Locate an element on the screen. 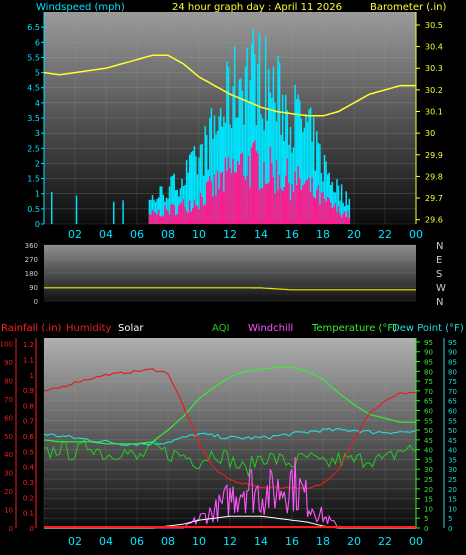 This screenshot has width=466, height=555. time-tick: 12 is located at coordinates (230, 234).